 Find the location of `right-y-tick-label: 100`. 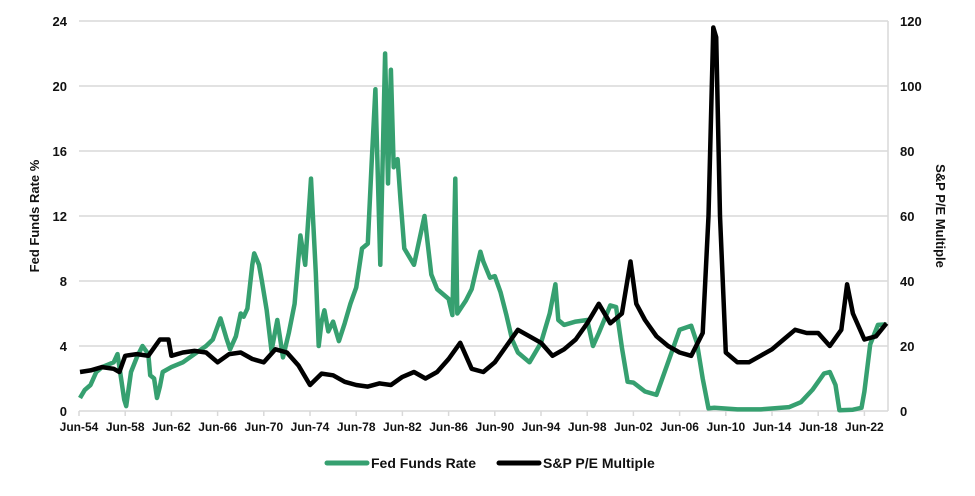

right-y-tick-label: 100 is located at coordinates (911, 86).